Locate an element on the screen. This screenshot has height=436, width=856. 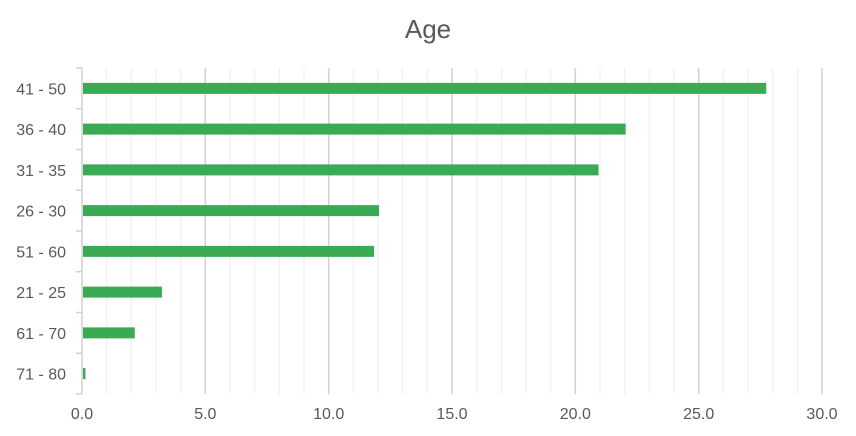
y-tick-label: 61 - 70 is located at coordinates (41, 334).